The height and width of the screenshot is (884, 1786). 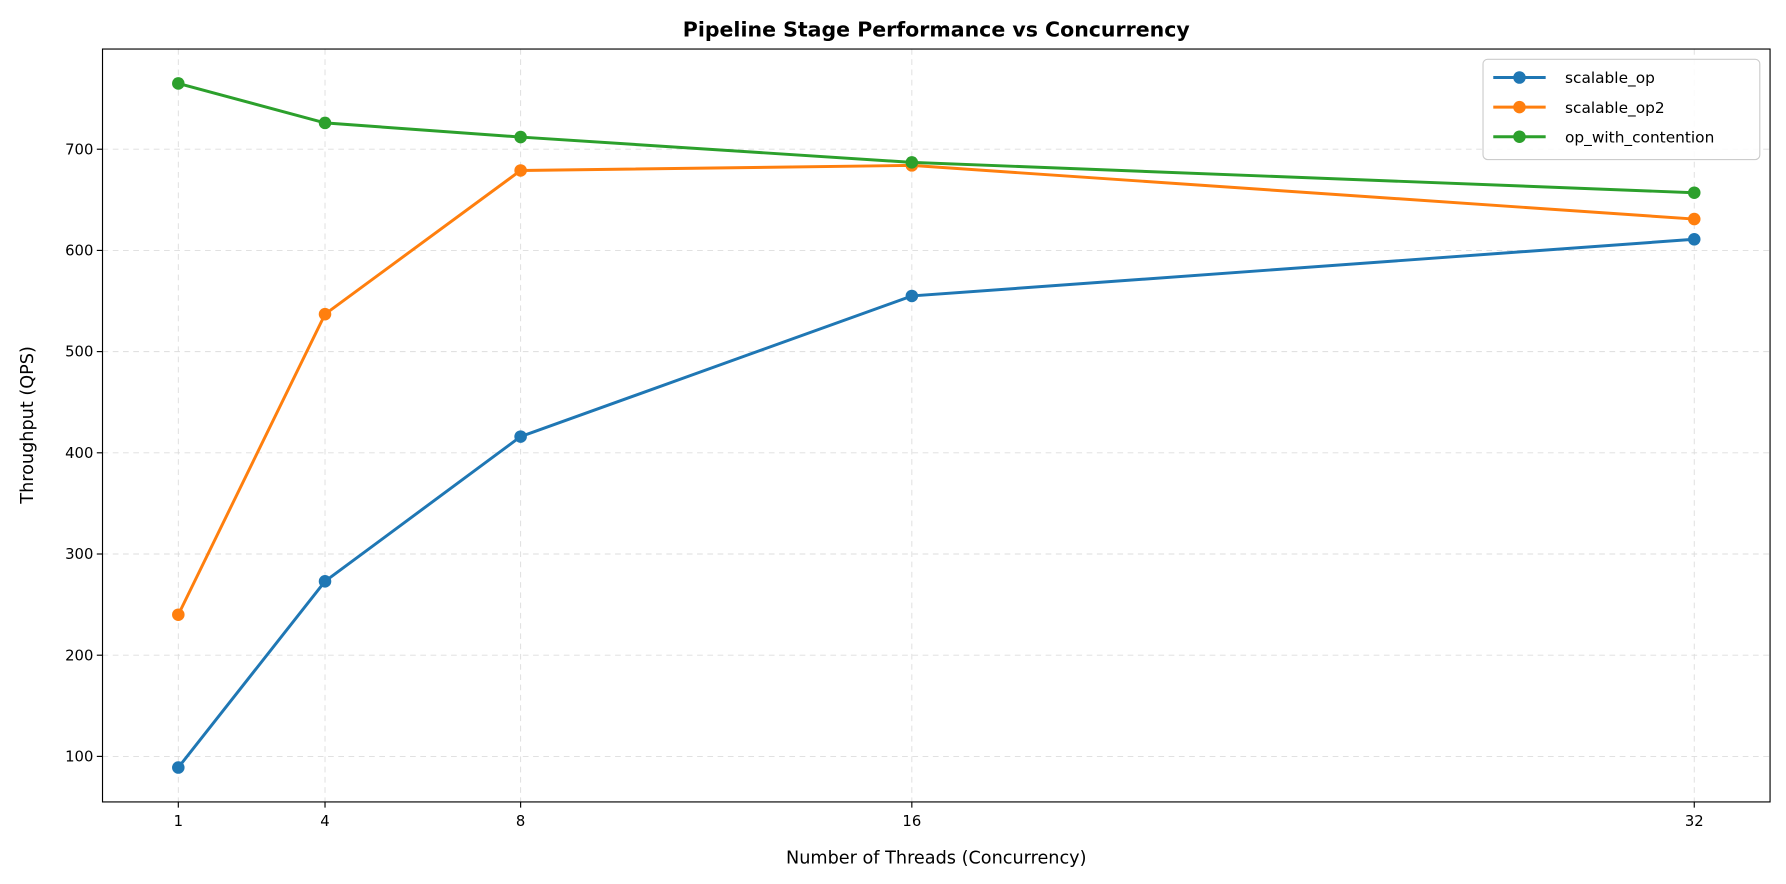 What do you see at coordinates (28, 425) in the screenshot?
I see `y-axis-label: Throughput (QPS)` at bounding box center [28, 425].